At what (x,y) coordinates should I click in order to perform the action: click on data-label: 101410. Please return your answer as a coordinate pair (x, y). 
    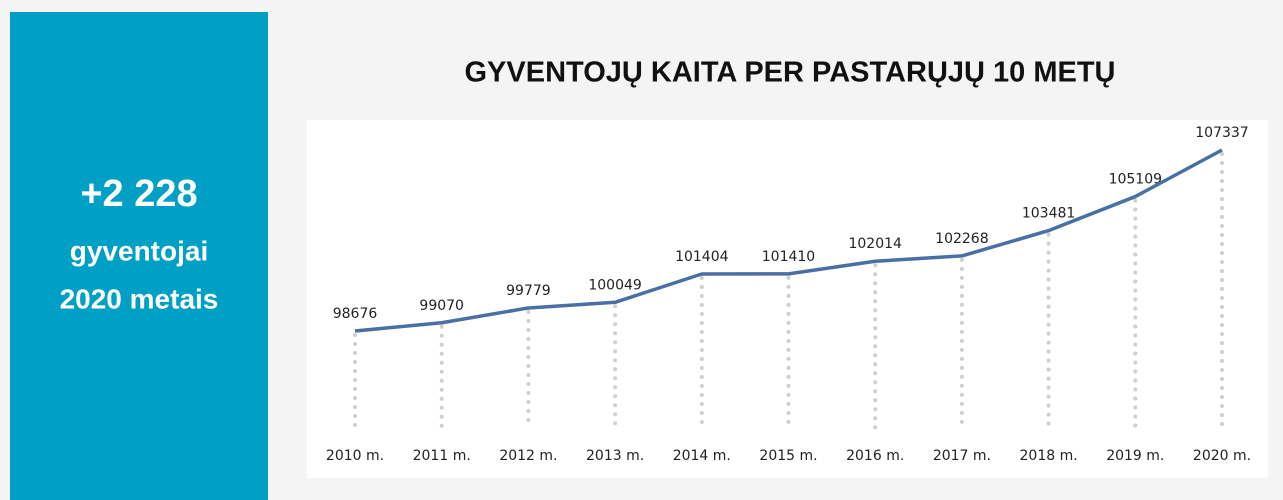
    Looking at the image, I should click on (788, 257).